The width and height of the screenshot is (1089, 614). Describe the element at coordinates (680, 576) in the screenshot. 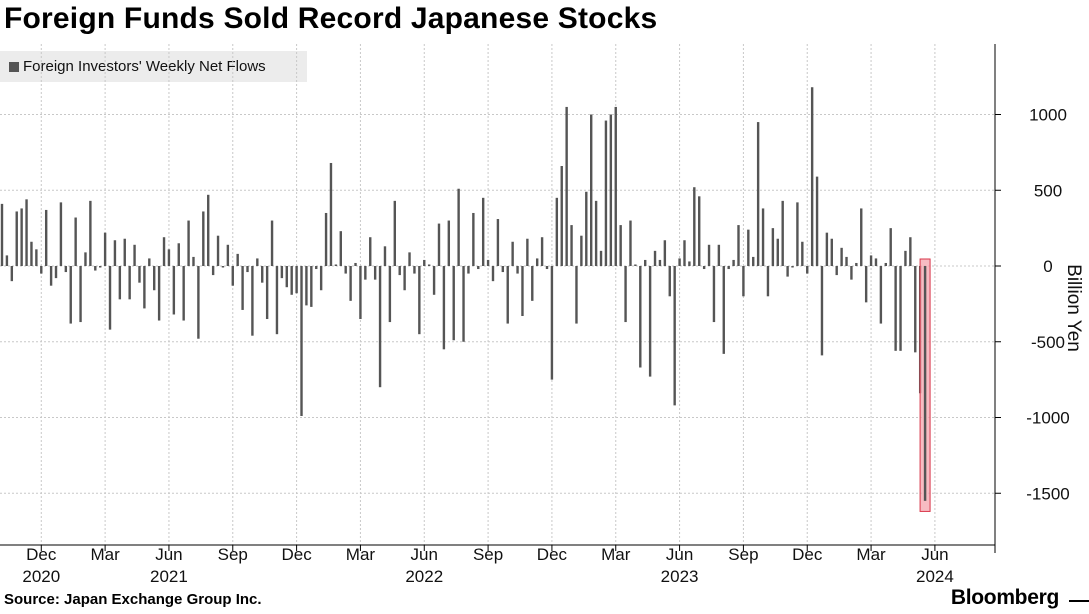

I see `x-tick-year: 2023` at that location.